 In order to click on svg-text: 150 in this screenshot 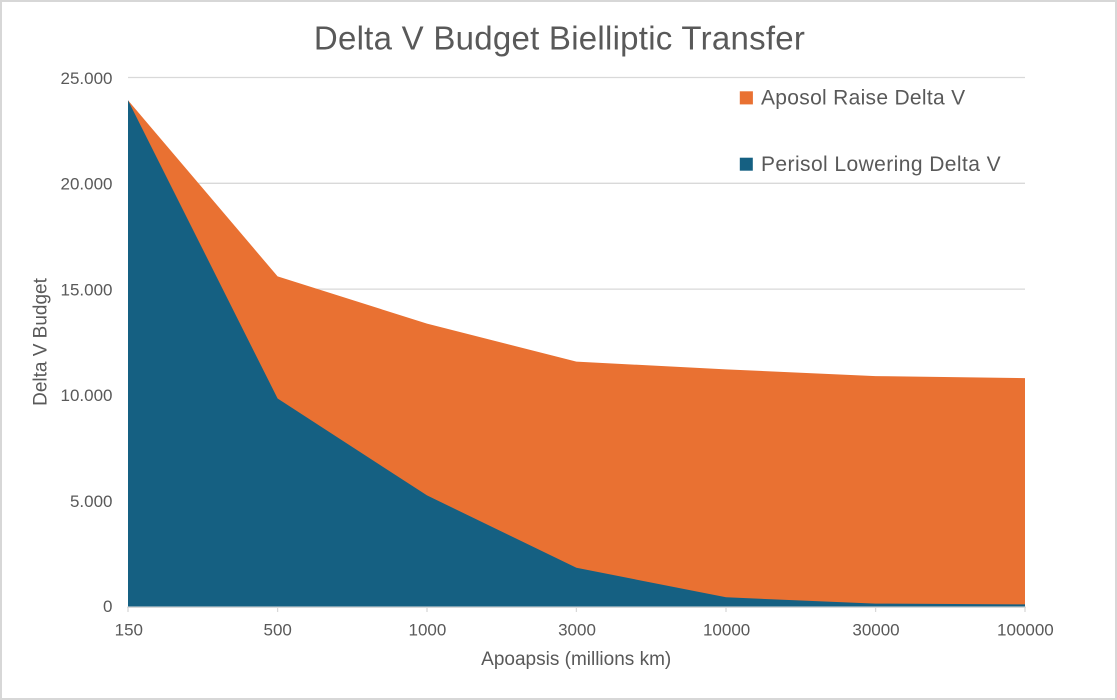, I will do `click(129, 630)`.